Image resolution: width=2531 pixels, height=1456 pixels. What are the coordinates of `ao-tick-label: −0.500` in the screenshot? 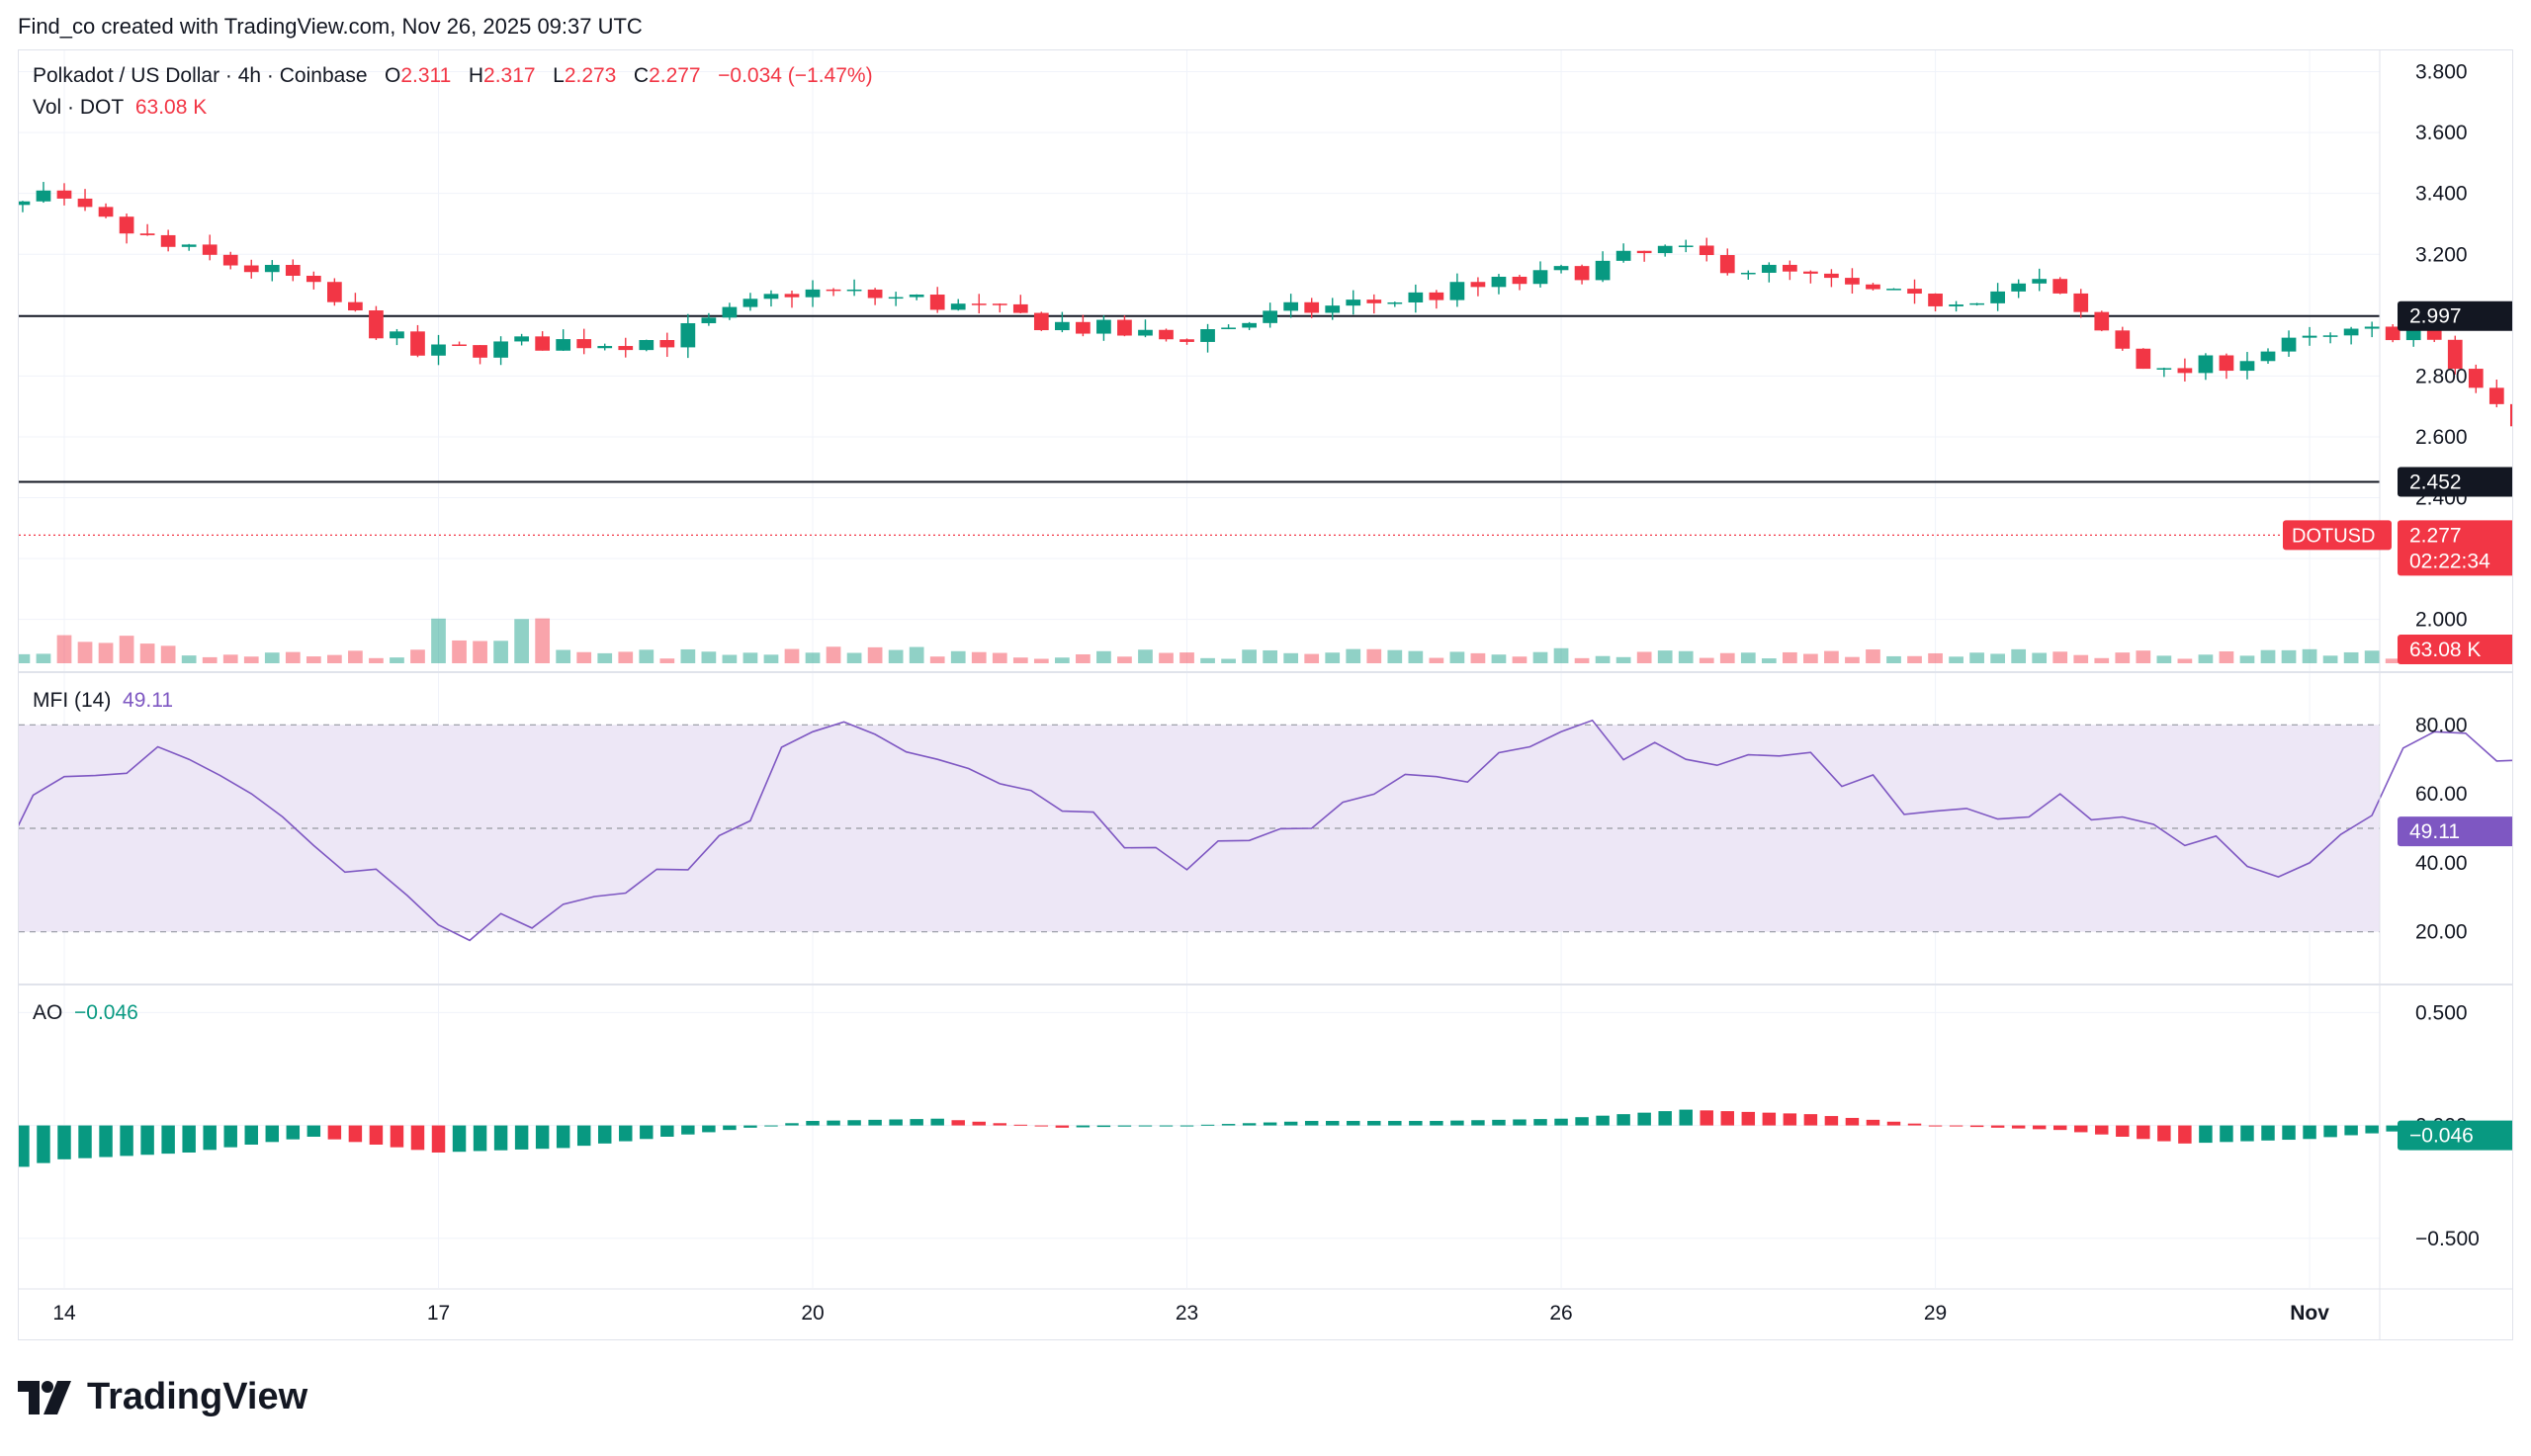 It's located at (2447, 1239).